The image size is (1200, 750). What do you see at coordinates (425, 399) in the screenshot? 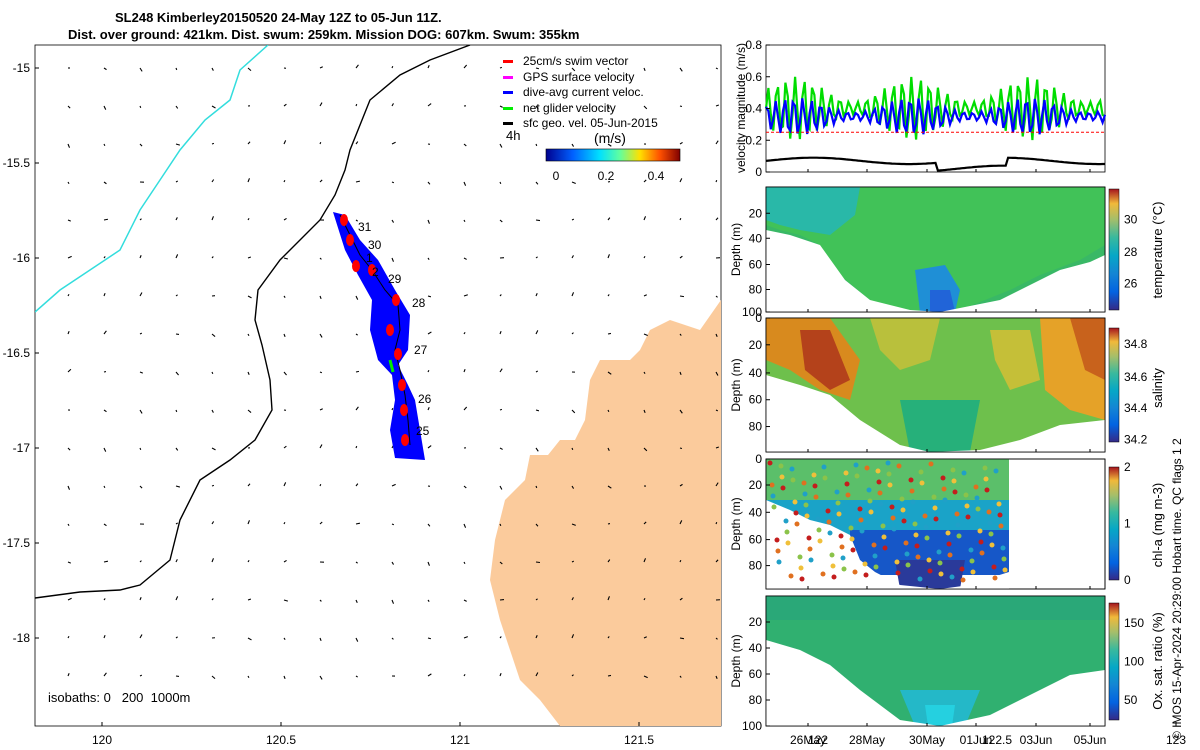
I see `track-day-label: 26` at bounding box center [425, 399].